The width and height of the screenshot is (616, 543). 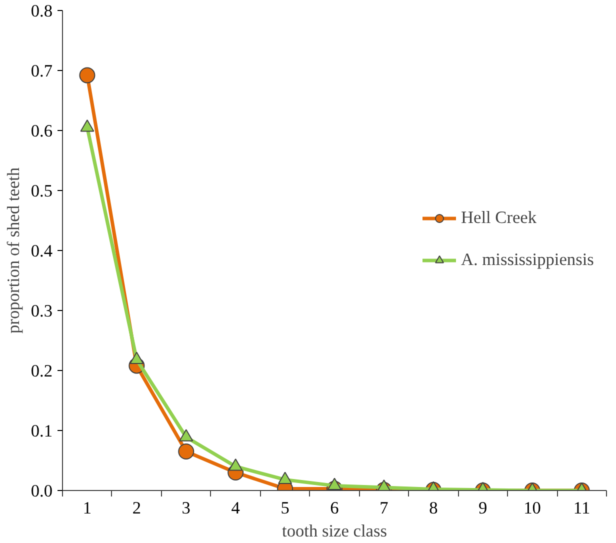 I want to click on y-tick-label: 0.3, so click(x=41, y=311).